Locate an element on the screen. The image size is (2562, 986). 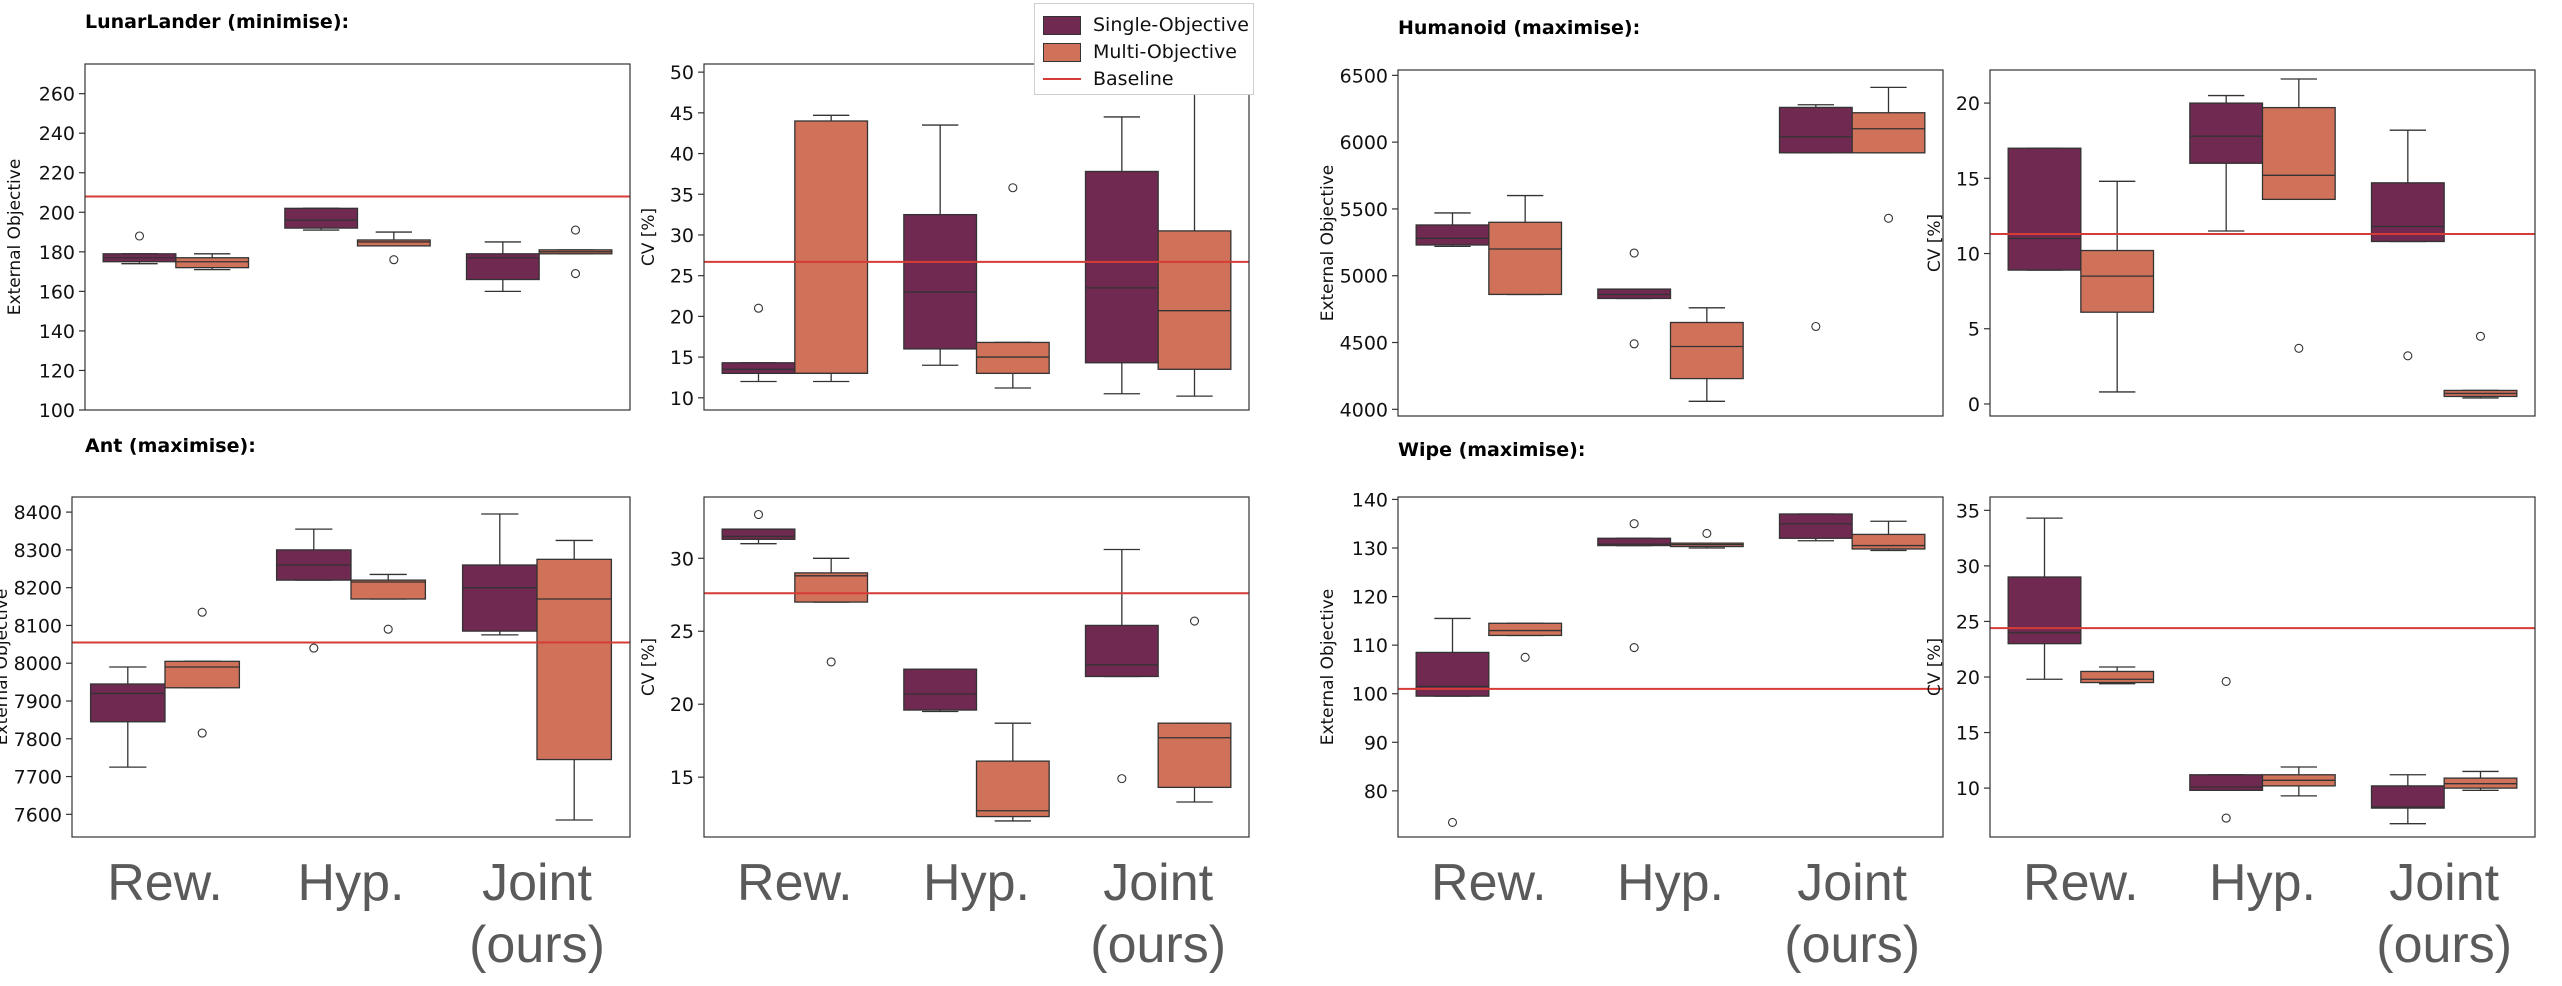
y-tick-label: 240 is located at coordinates (57, 134).